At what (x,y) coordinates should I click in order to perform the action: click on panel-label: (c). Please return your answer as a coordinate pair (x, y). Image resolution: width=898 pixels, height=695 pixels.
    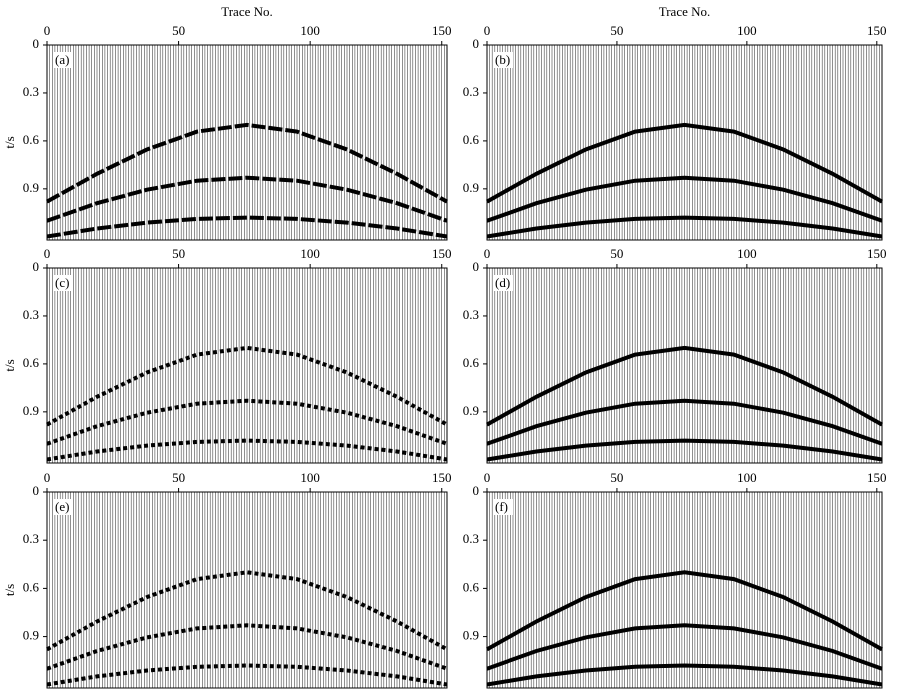
    Looking at the image, I should click on (62, 282).